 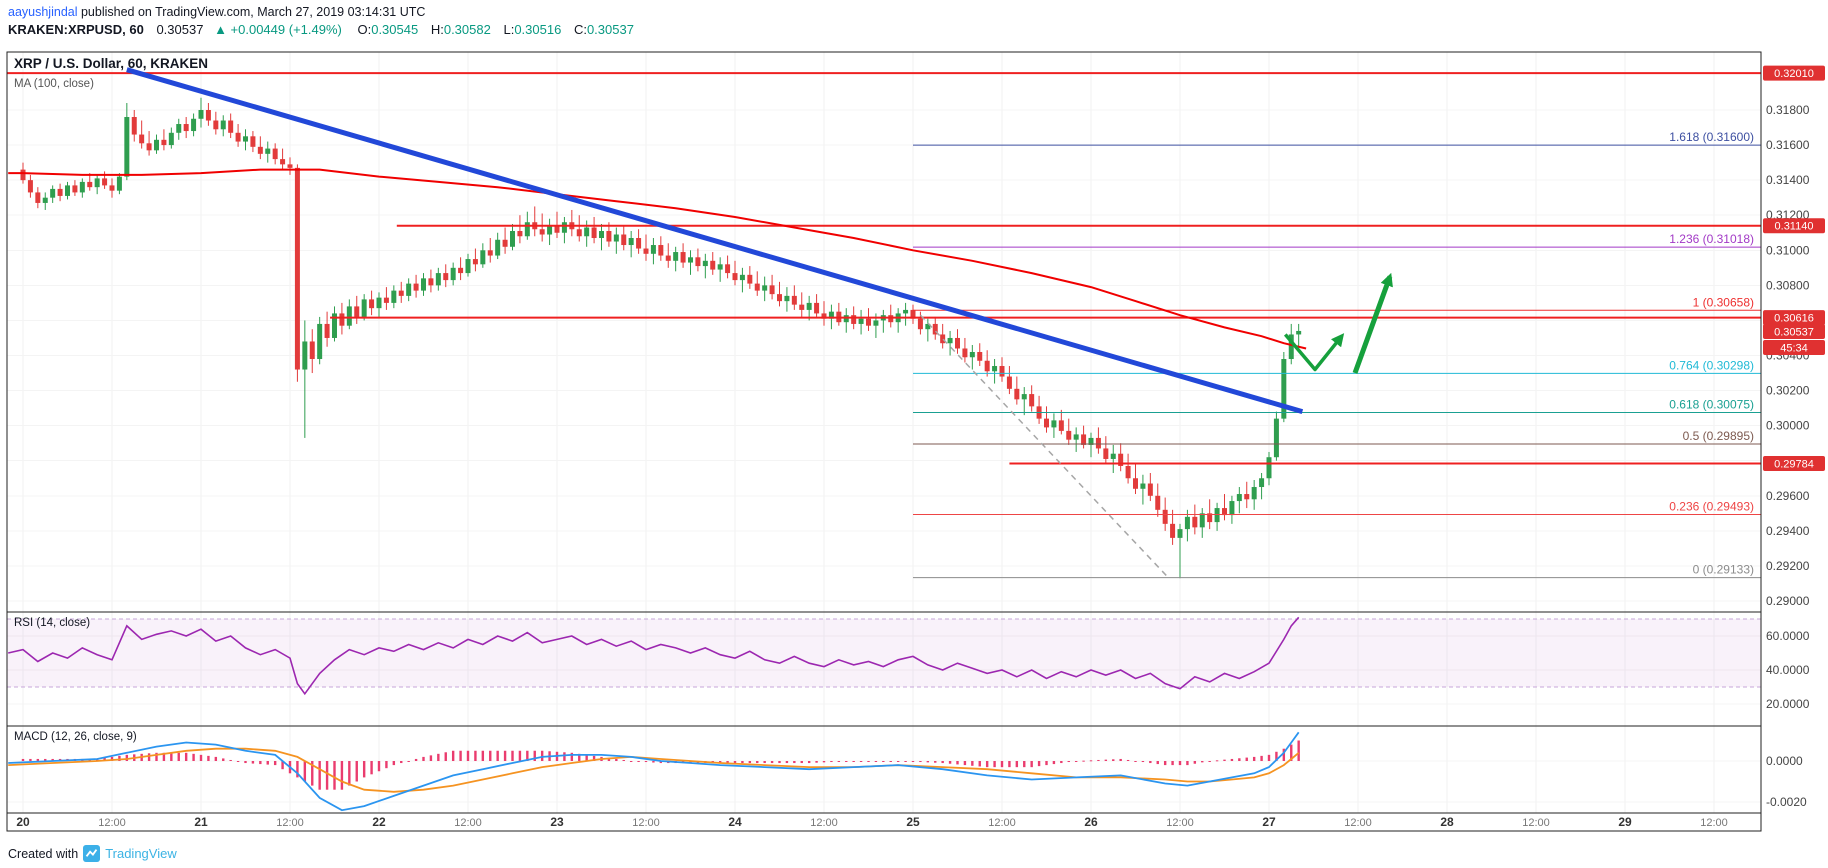 I want to click on macd-histogram, so click(x=660, y=765).